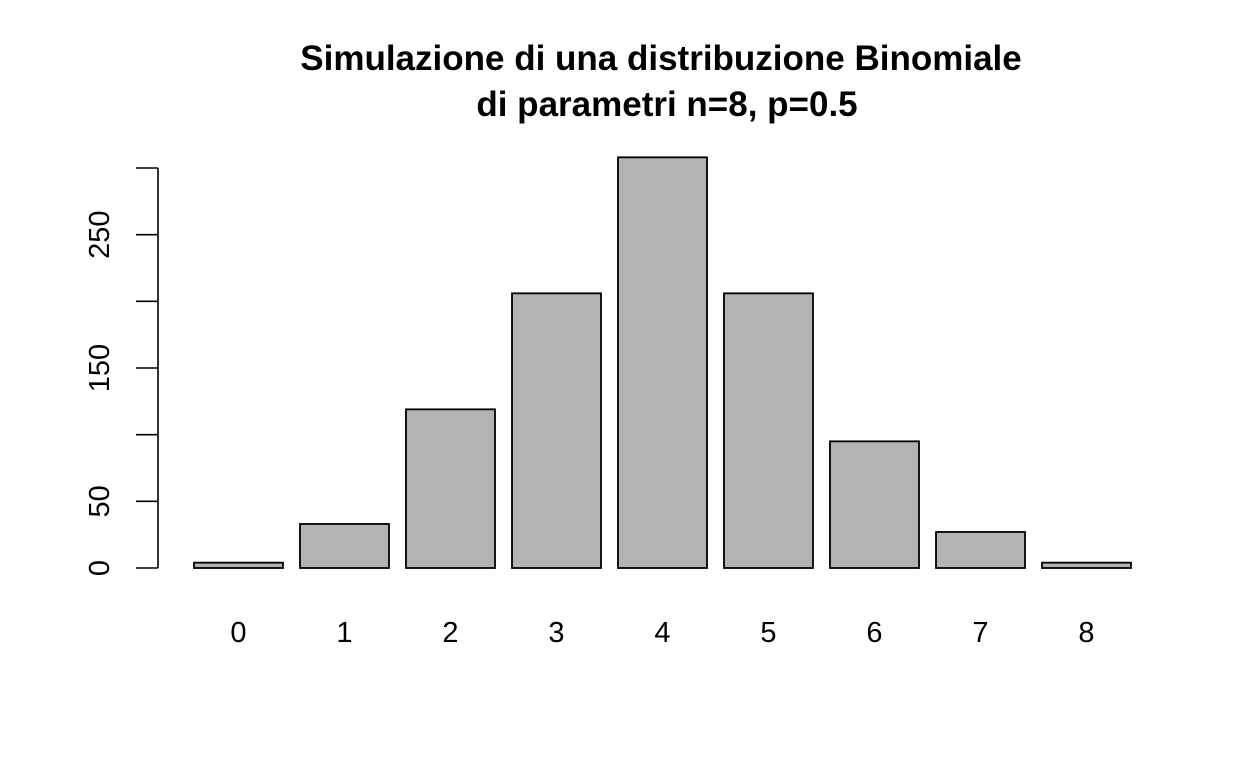  What do you see at coordinates (100, 368) in the screenshot?
I see `y-tick-label: 150` at bounding box center [100, 368].